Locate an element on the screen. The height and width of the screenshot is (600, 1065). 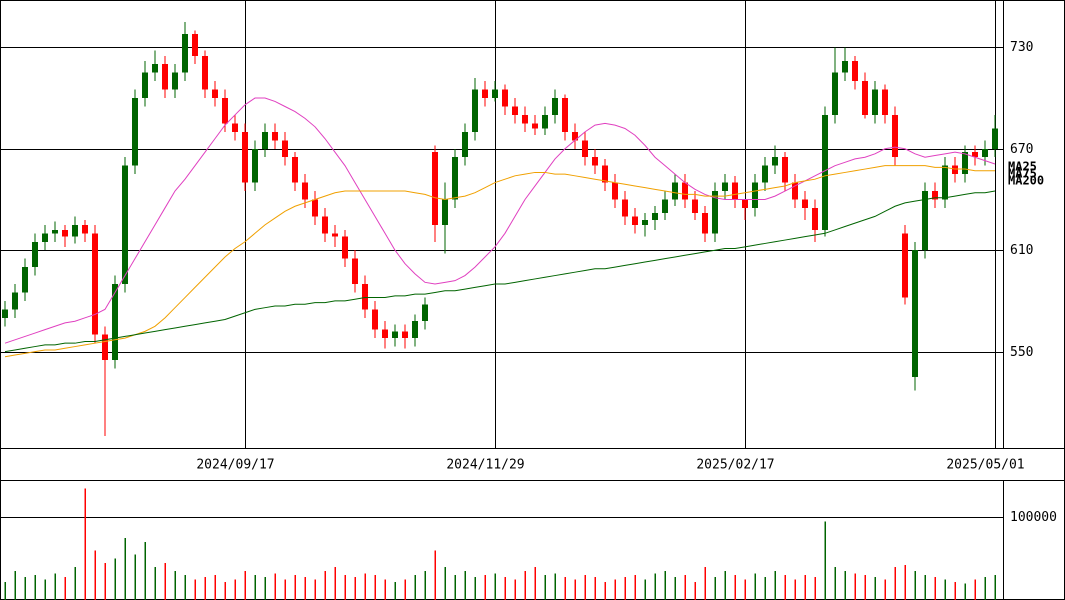
legend-entry: MA75 is located at coordinates (1022, 174).